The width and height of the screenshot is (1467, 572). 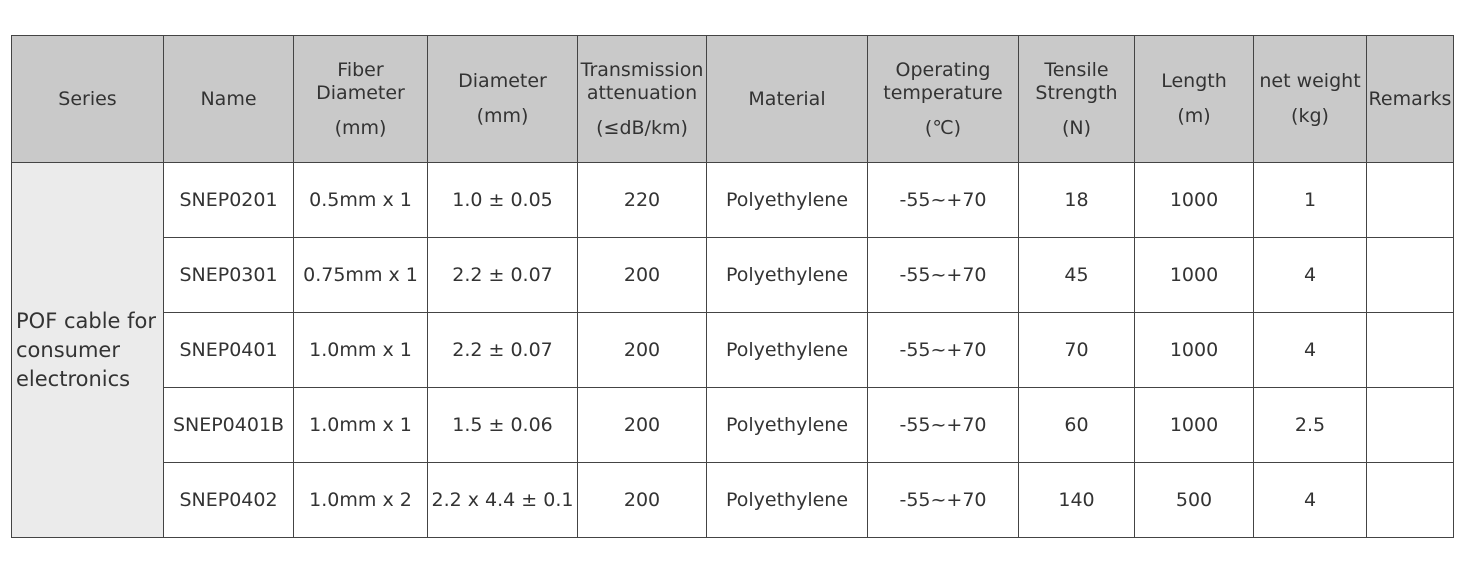 I want to click on header-cell: Transmission attenuation (≤dB/km), so click(x=642, y=99).